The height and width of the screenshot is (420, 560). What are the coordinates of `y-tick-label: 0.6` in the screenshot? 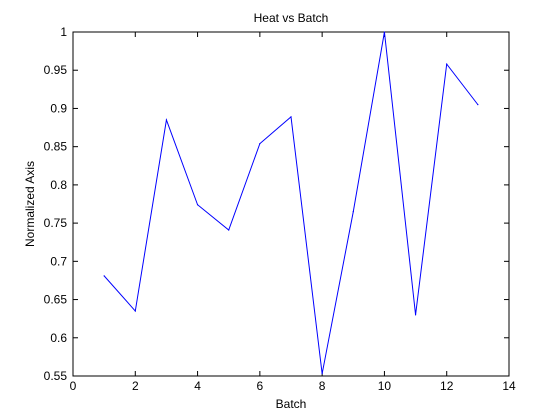 It's located at (58, 338).